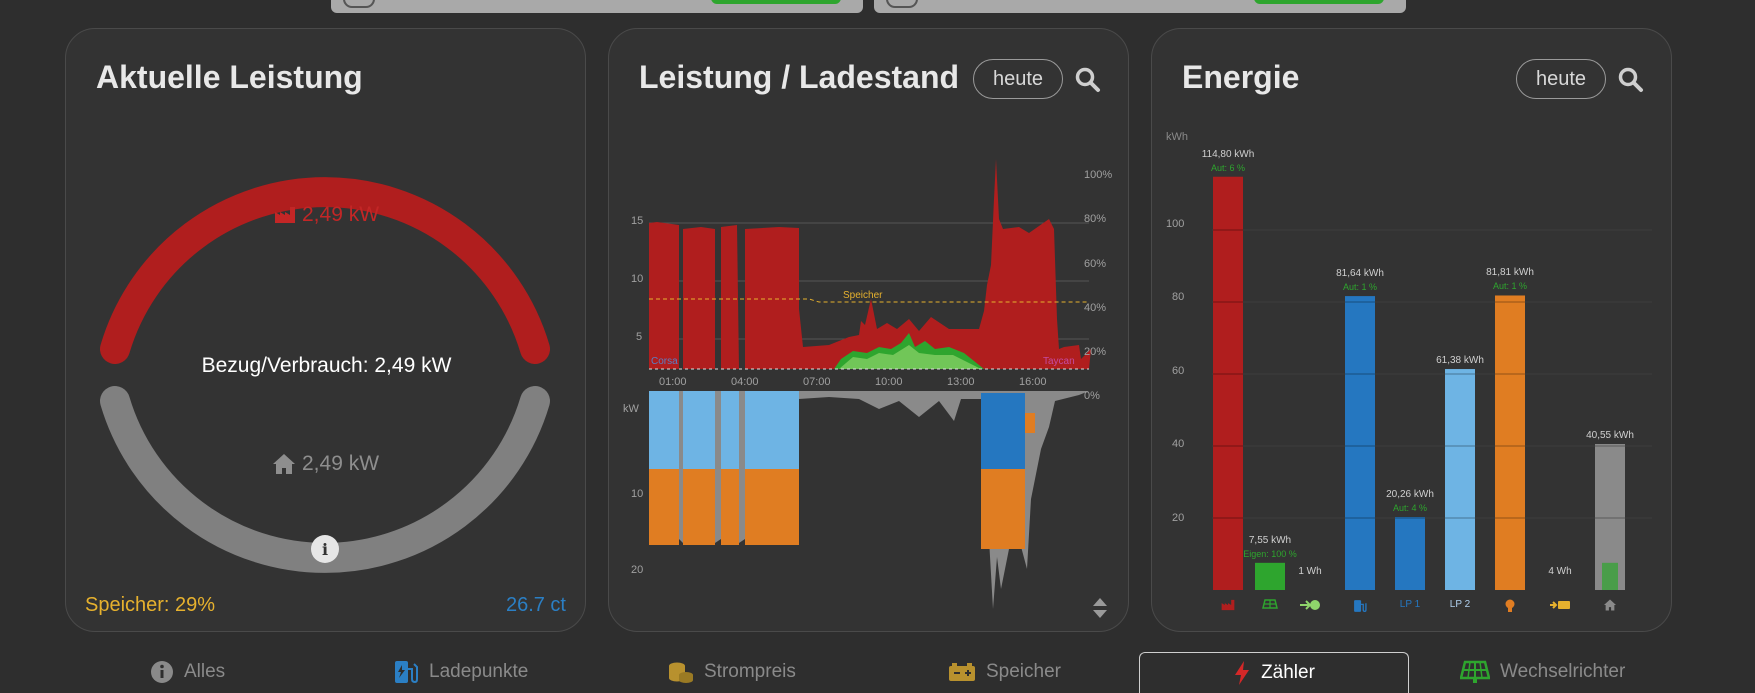 The image size is (1755, 693). I want to click on bar-value-label: 4 Wh, so click(1560, 571).